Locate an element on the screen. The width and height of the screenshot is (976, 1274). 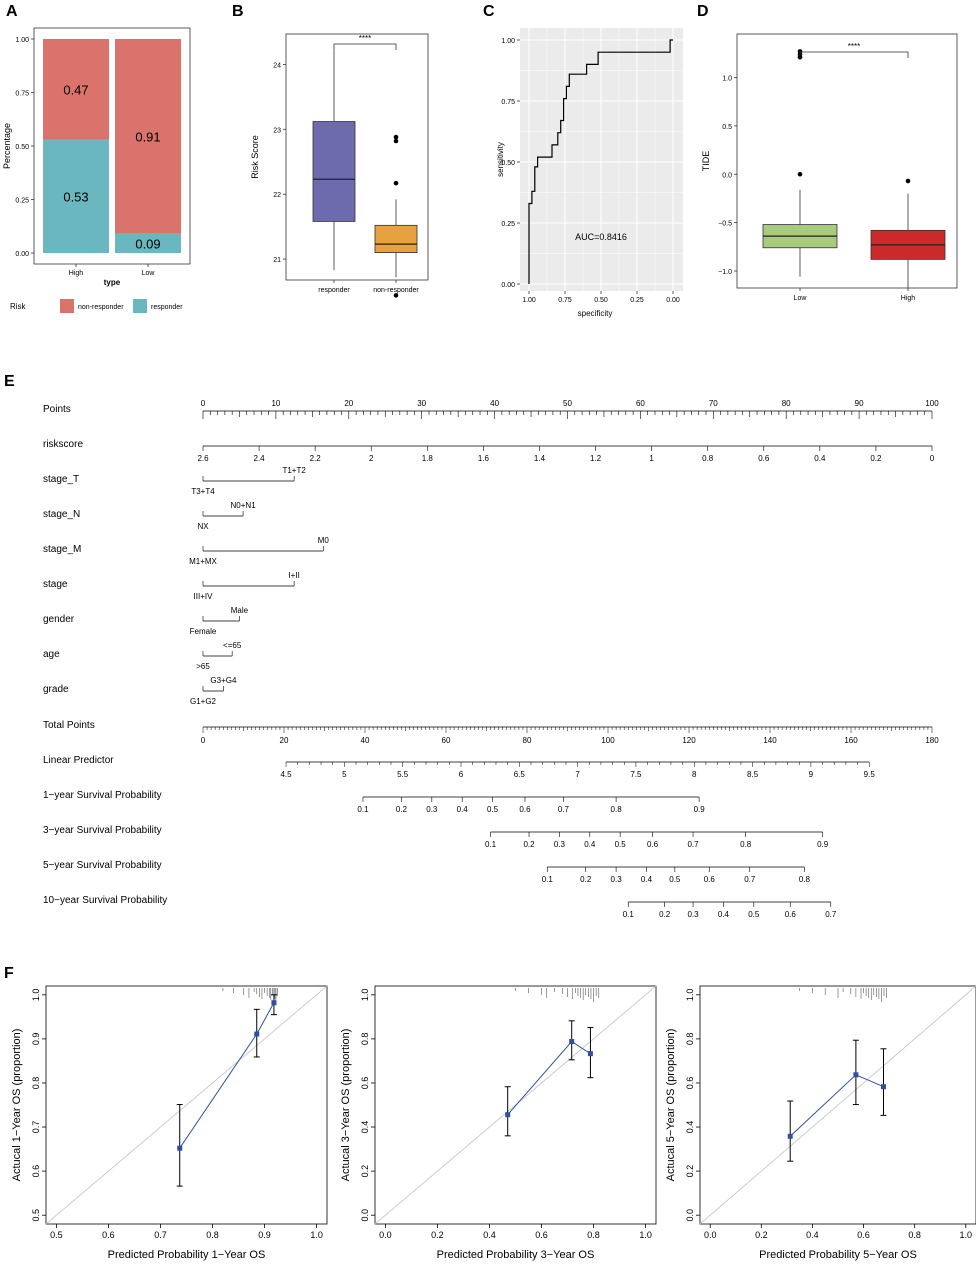
significance-label: **** is located at coordinates (854, 46).